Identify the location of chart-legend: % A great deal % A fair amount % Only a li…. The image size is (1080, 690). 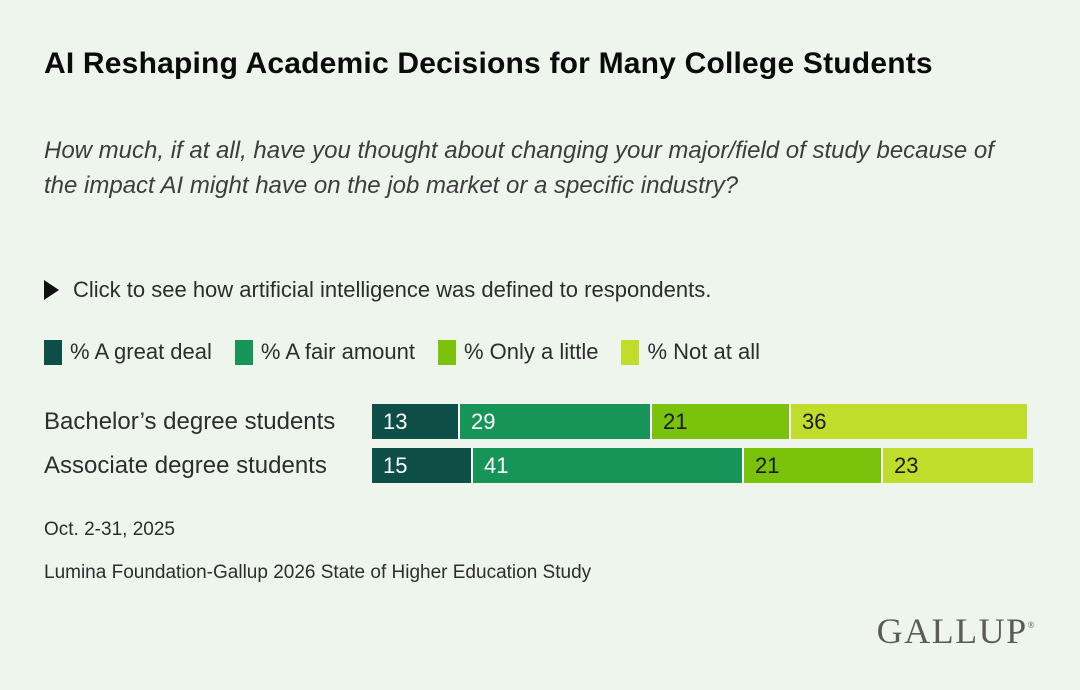
(402, 352).